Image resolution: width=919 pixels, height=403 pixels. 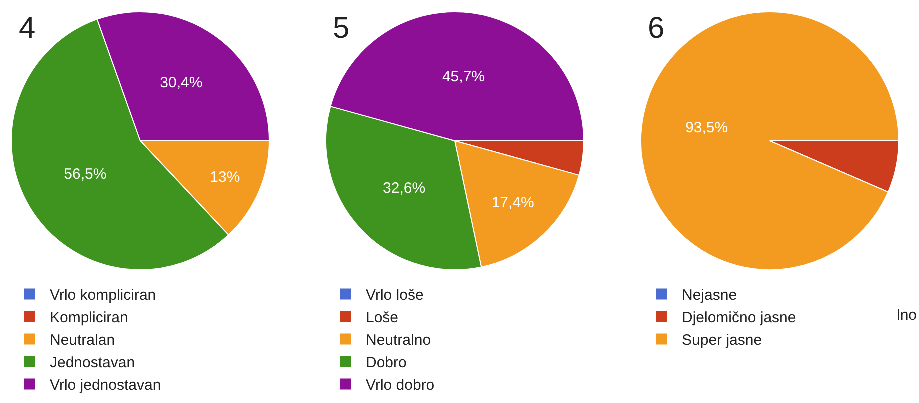 What do you see at coordinates (181, 83) in the screenshot?
I see `data-label: 30,4%` at bounding box center [181, 83].